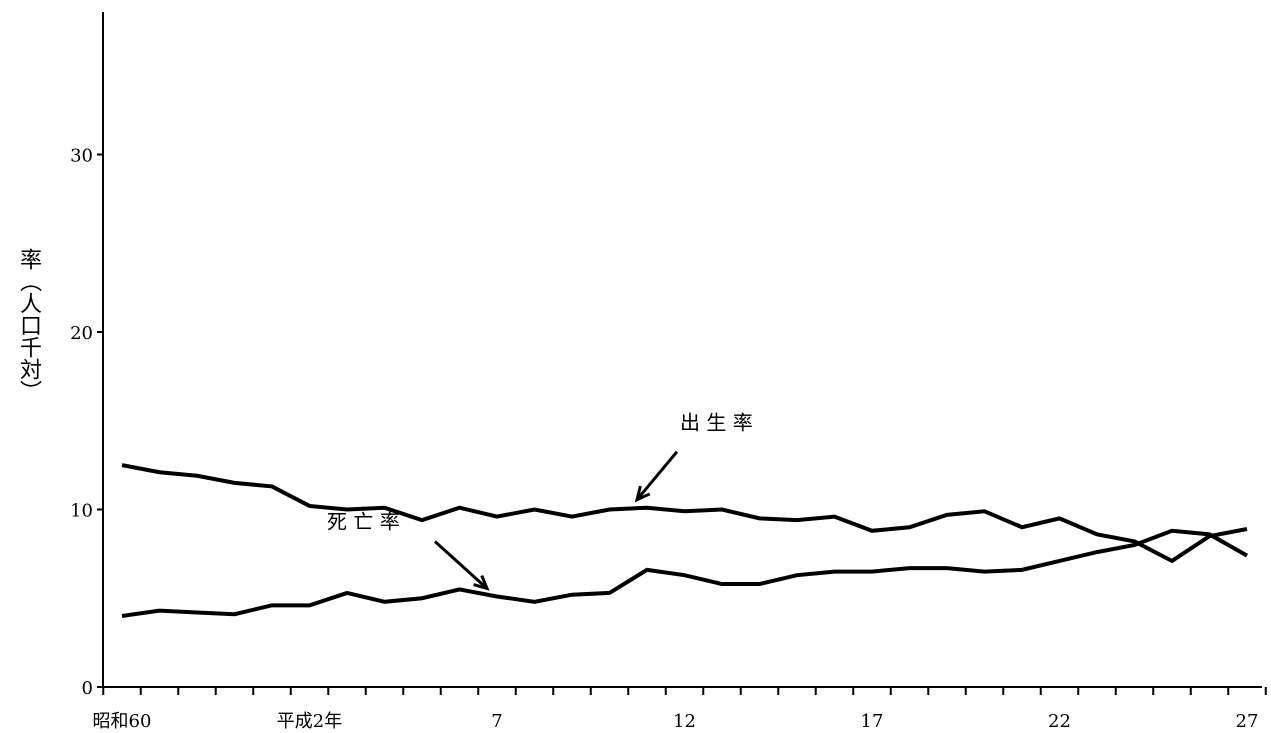 Image resolution: width=1271 pixels, height=733 pixels. Describe the element at coordinates (363, 521) in the screenshot. I see `death-rate-annotation-label: 死 亡 率` at that location.